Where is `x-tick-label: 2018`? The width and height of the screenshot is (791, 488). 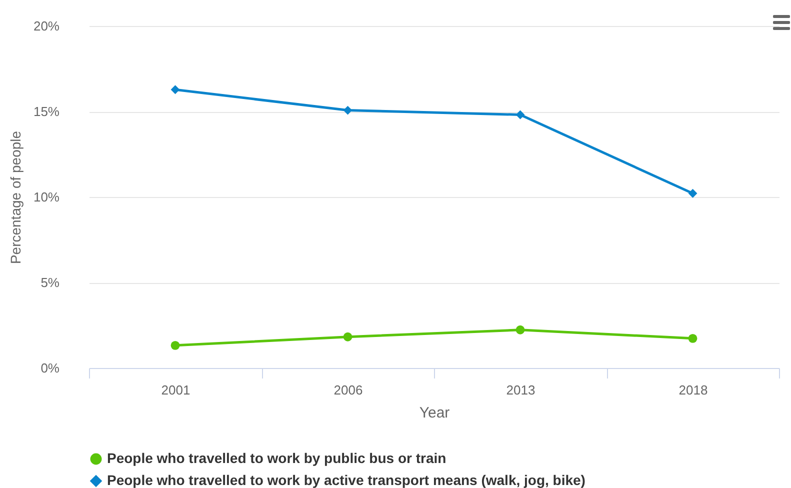 x-tick-label: 2018 is located at coordinates (693, 390).